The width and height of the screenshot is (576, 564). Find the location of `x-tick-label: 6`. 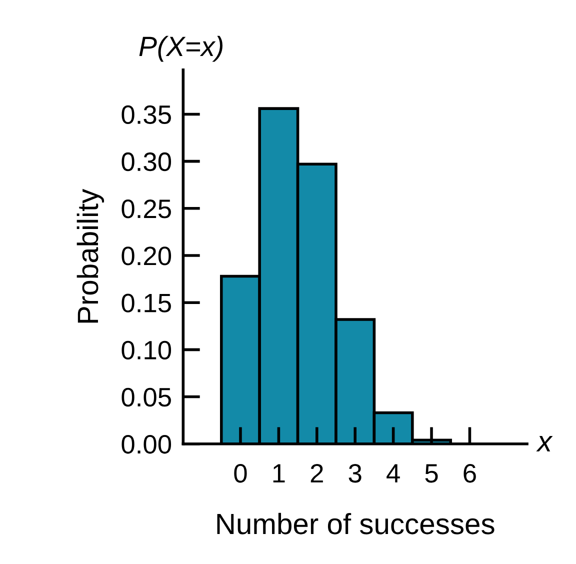

x-tick-label: 6 is located at coordinates (470, 473).